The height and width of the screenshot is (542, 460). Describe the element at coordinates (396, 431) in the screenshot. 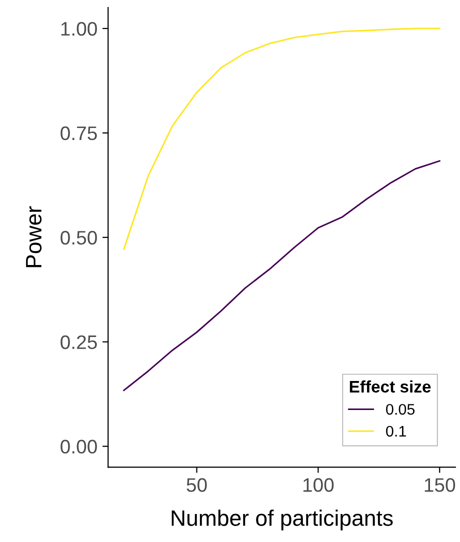

I see `legend-label: 0.1` at that location.